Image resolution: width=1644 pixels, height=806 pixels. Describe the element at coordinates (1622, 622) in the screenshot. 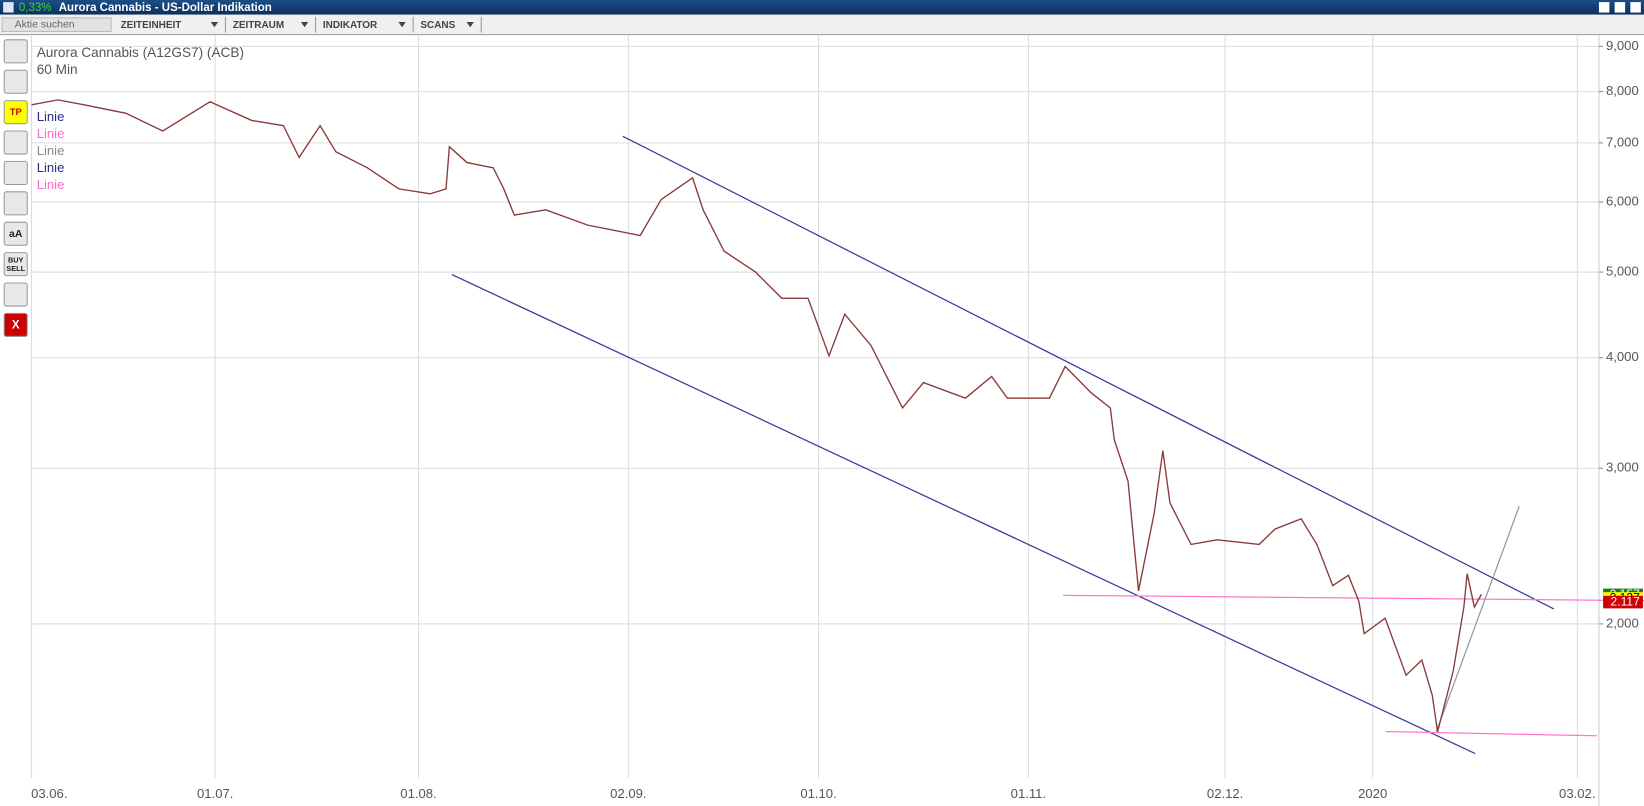

I see `y-tick-label: 2,000` at that location.